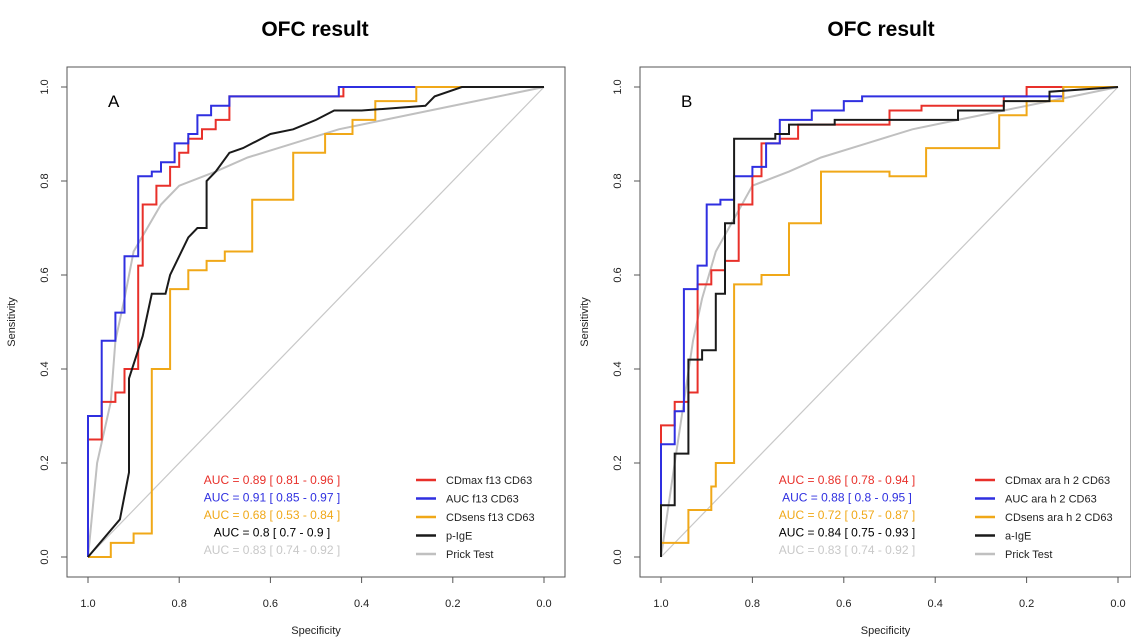 This screenshot has width=1131, height=639. I want to click on legend-entry: a-IgE, so click(1018, 537).